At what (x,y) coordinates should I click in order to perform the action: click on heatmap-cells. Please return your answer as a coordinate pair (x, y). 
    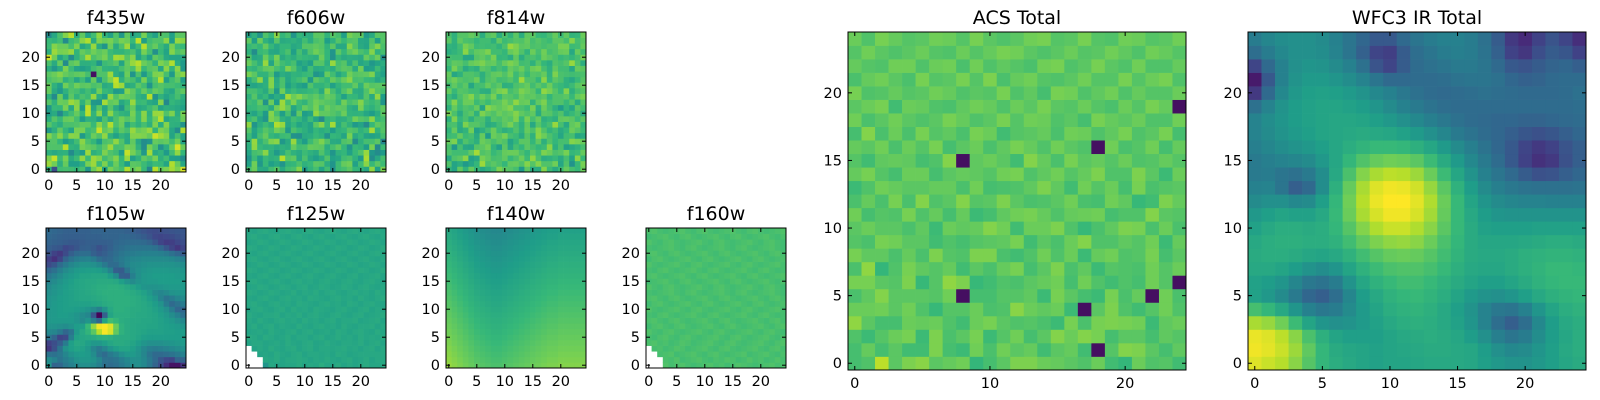
    Looking at the image, I should click on (516, 102).